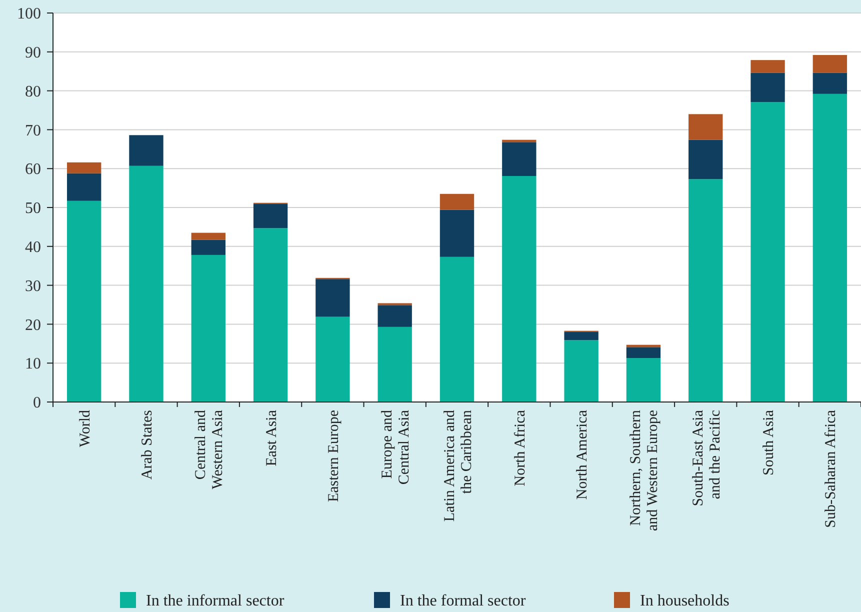 The height and width of the screenshot is (612, 861). Describe the element at coordinates (396, 447) in the screenshot. I see `x-tick-label: Europe and Central Asia` at that location.